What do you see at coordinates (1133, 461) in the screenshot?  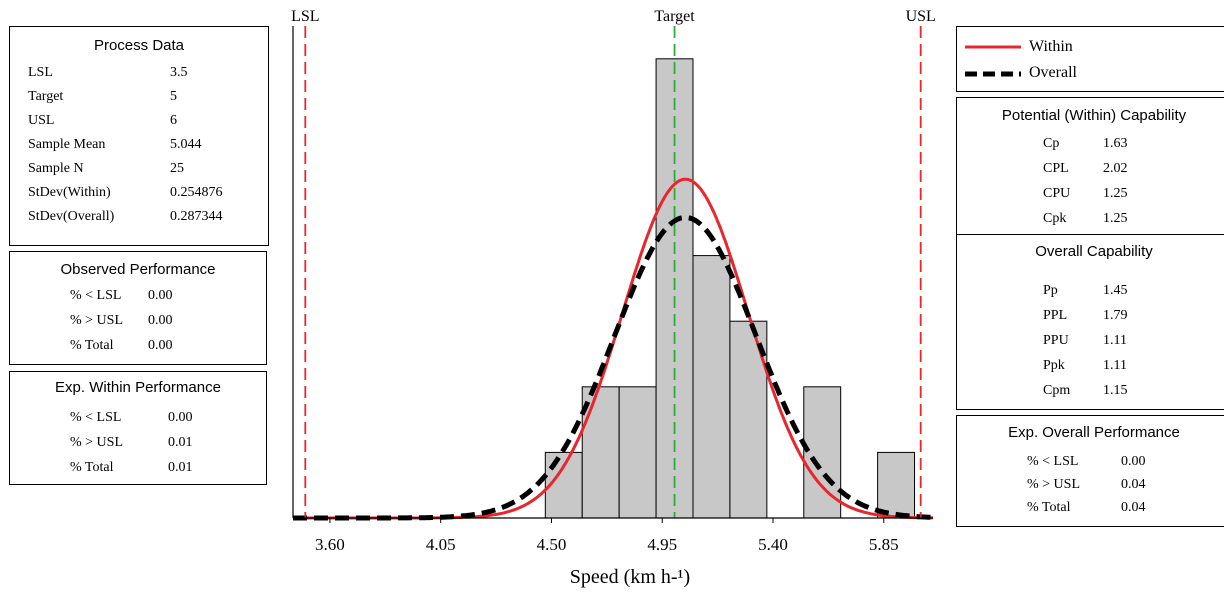 I see `exp-overall-row-value: 0.00` at bounding box center [1133, 461].